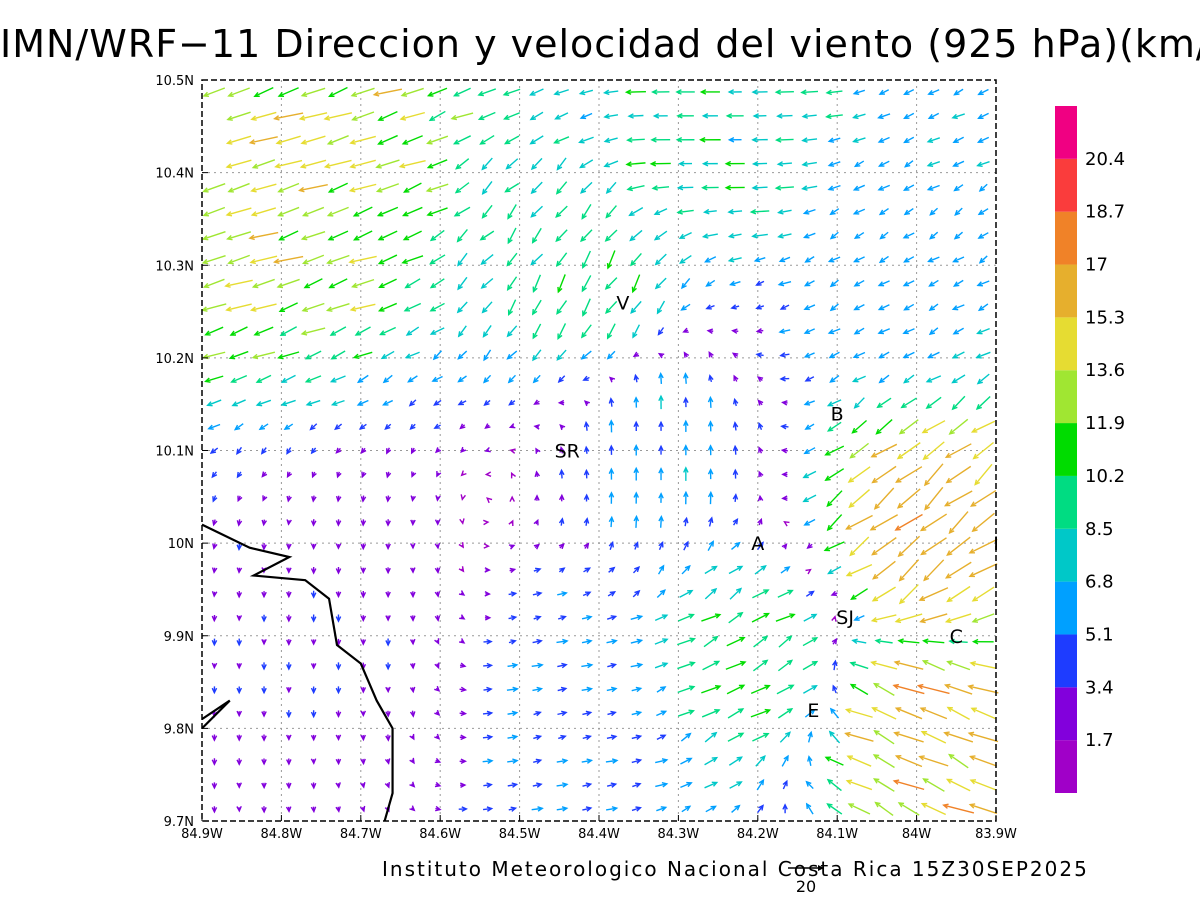 Image resolution: width=1200 pixels, height=900 pixels. Describe the element at coordinates (1066, 344) in the screenshot. I see `colorbar-segment` at that location.